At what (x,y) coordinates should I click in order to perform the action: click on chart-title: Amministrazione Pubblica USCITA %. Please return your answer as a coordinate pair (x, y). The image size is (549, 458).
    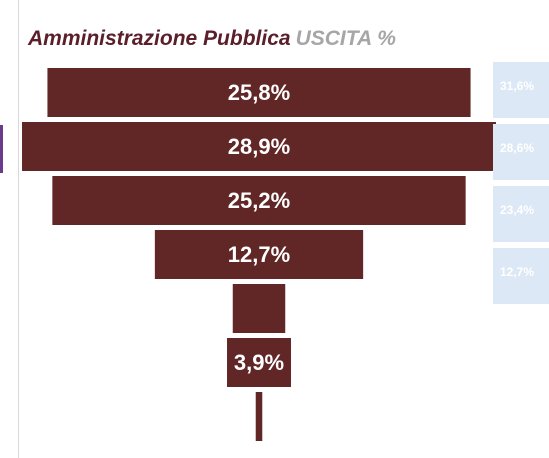
    Looking at the image, I should click on (211, 38).